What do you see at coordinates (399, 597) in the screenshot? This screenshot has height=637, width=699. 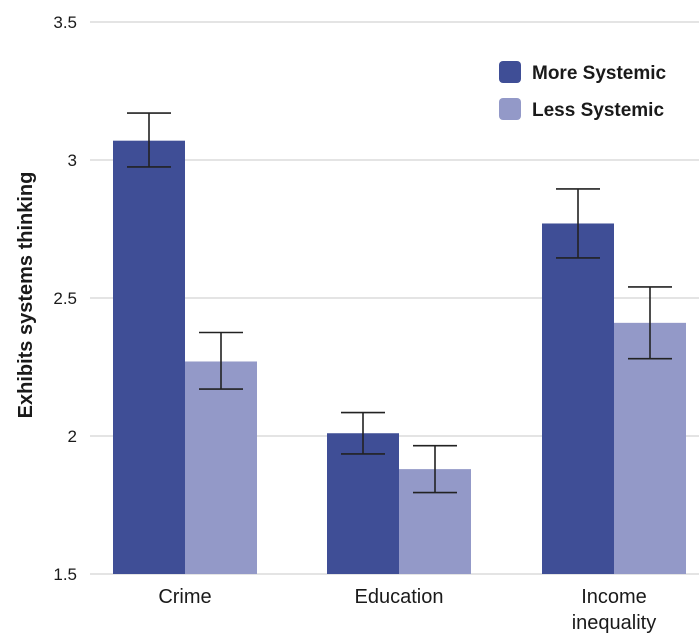 I see `x-category-label: Education` at bounding box center [399, 597].